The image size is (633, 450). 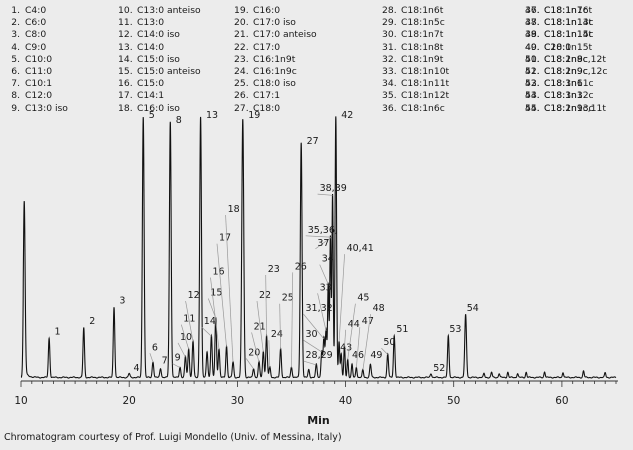 I want to click on legend-compound: C18:1n13t, so click(x=568, y=23).